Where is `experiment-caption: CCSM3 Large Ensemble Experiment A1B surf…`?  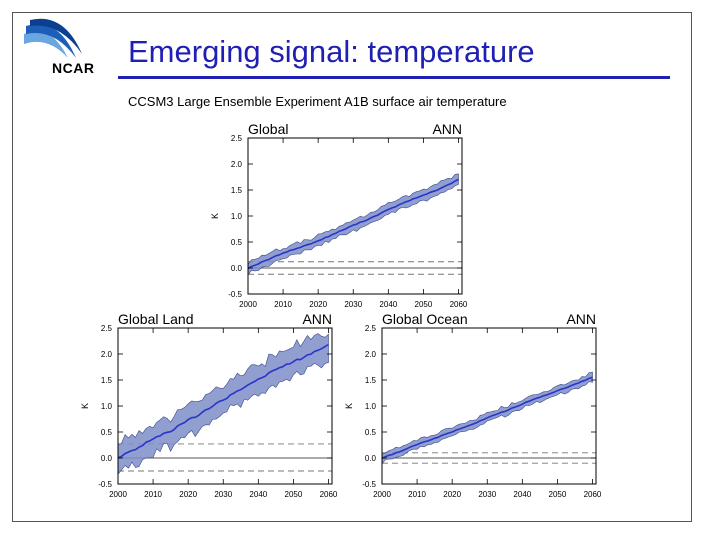 experiment-caption: CCSM3 Large Ensemble Experiment A1B surf… is located at coordinates (317, 101).